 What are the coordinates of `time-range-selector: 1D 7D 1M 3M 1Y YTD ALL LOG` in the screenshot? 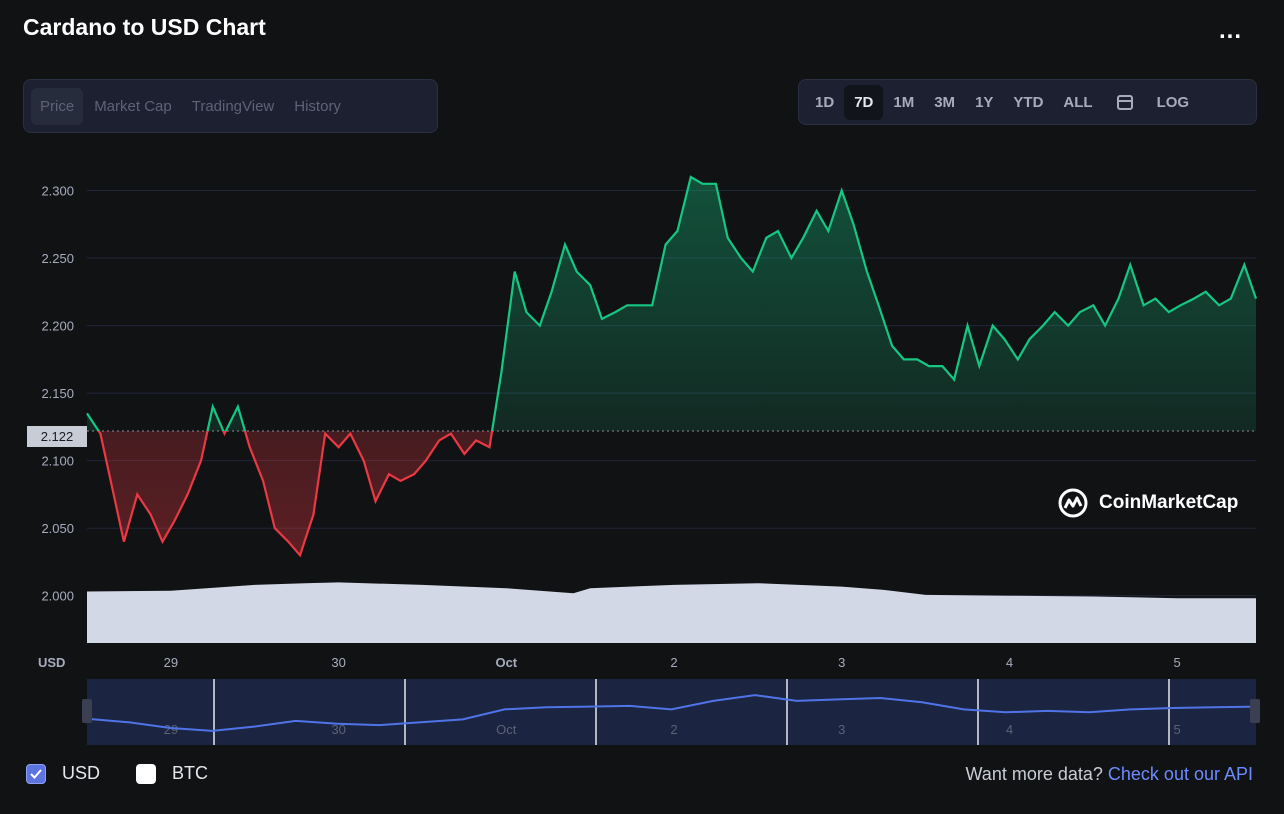 It's located at (1027, 102).